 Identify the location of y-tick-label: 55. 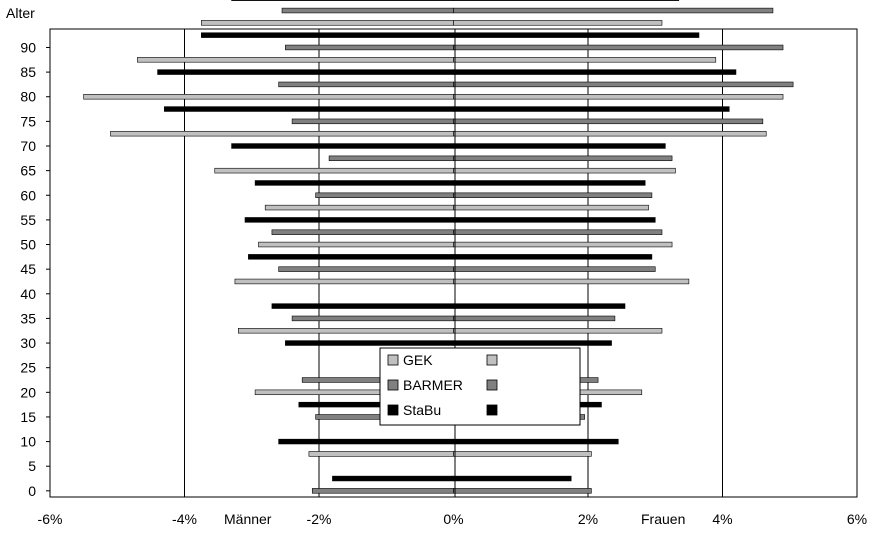
(28, 220).